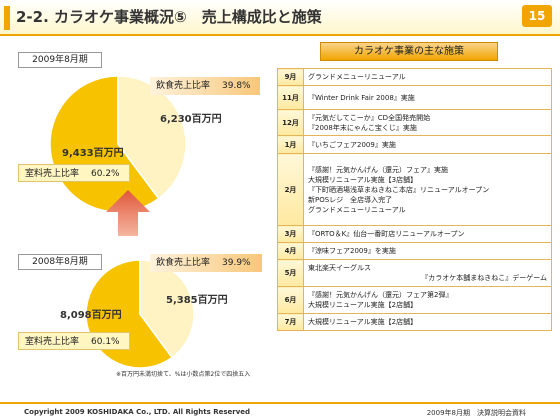 The height and width of the screenshot is (420, 560). I want to click on measure-line: 大規模リニューアル実施【3店舗】, so click(363, 179).